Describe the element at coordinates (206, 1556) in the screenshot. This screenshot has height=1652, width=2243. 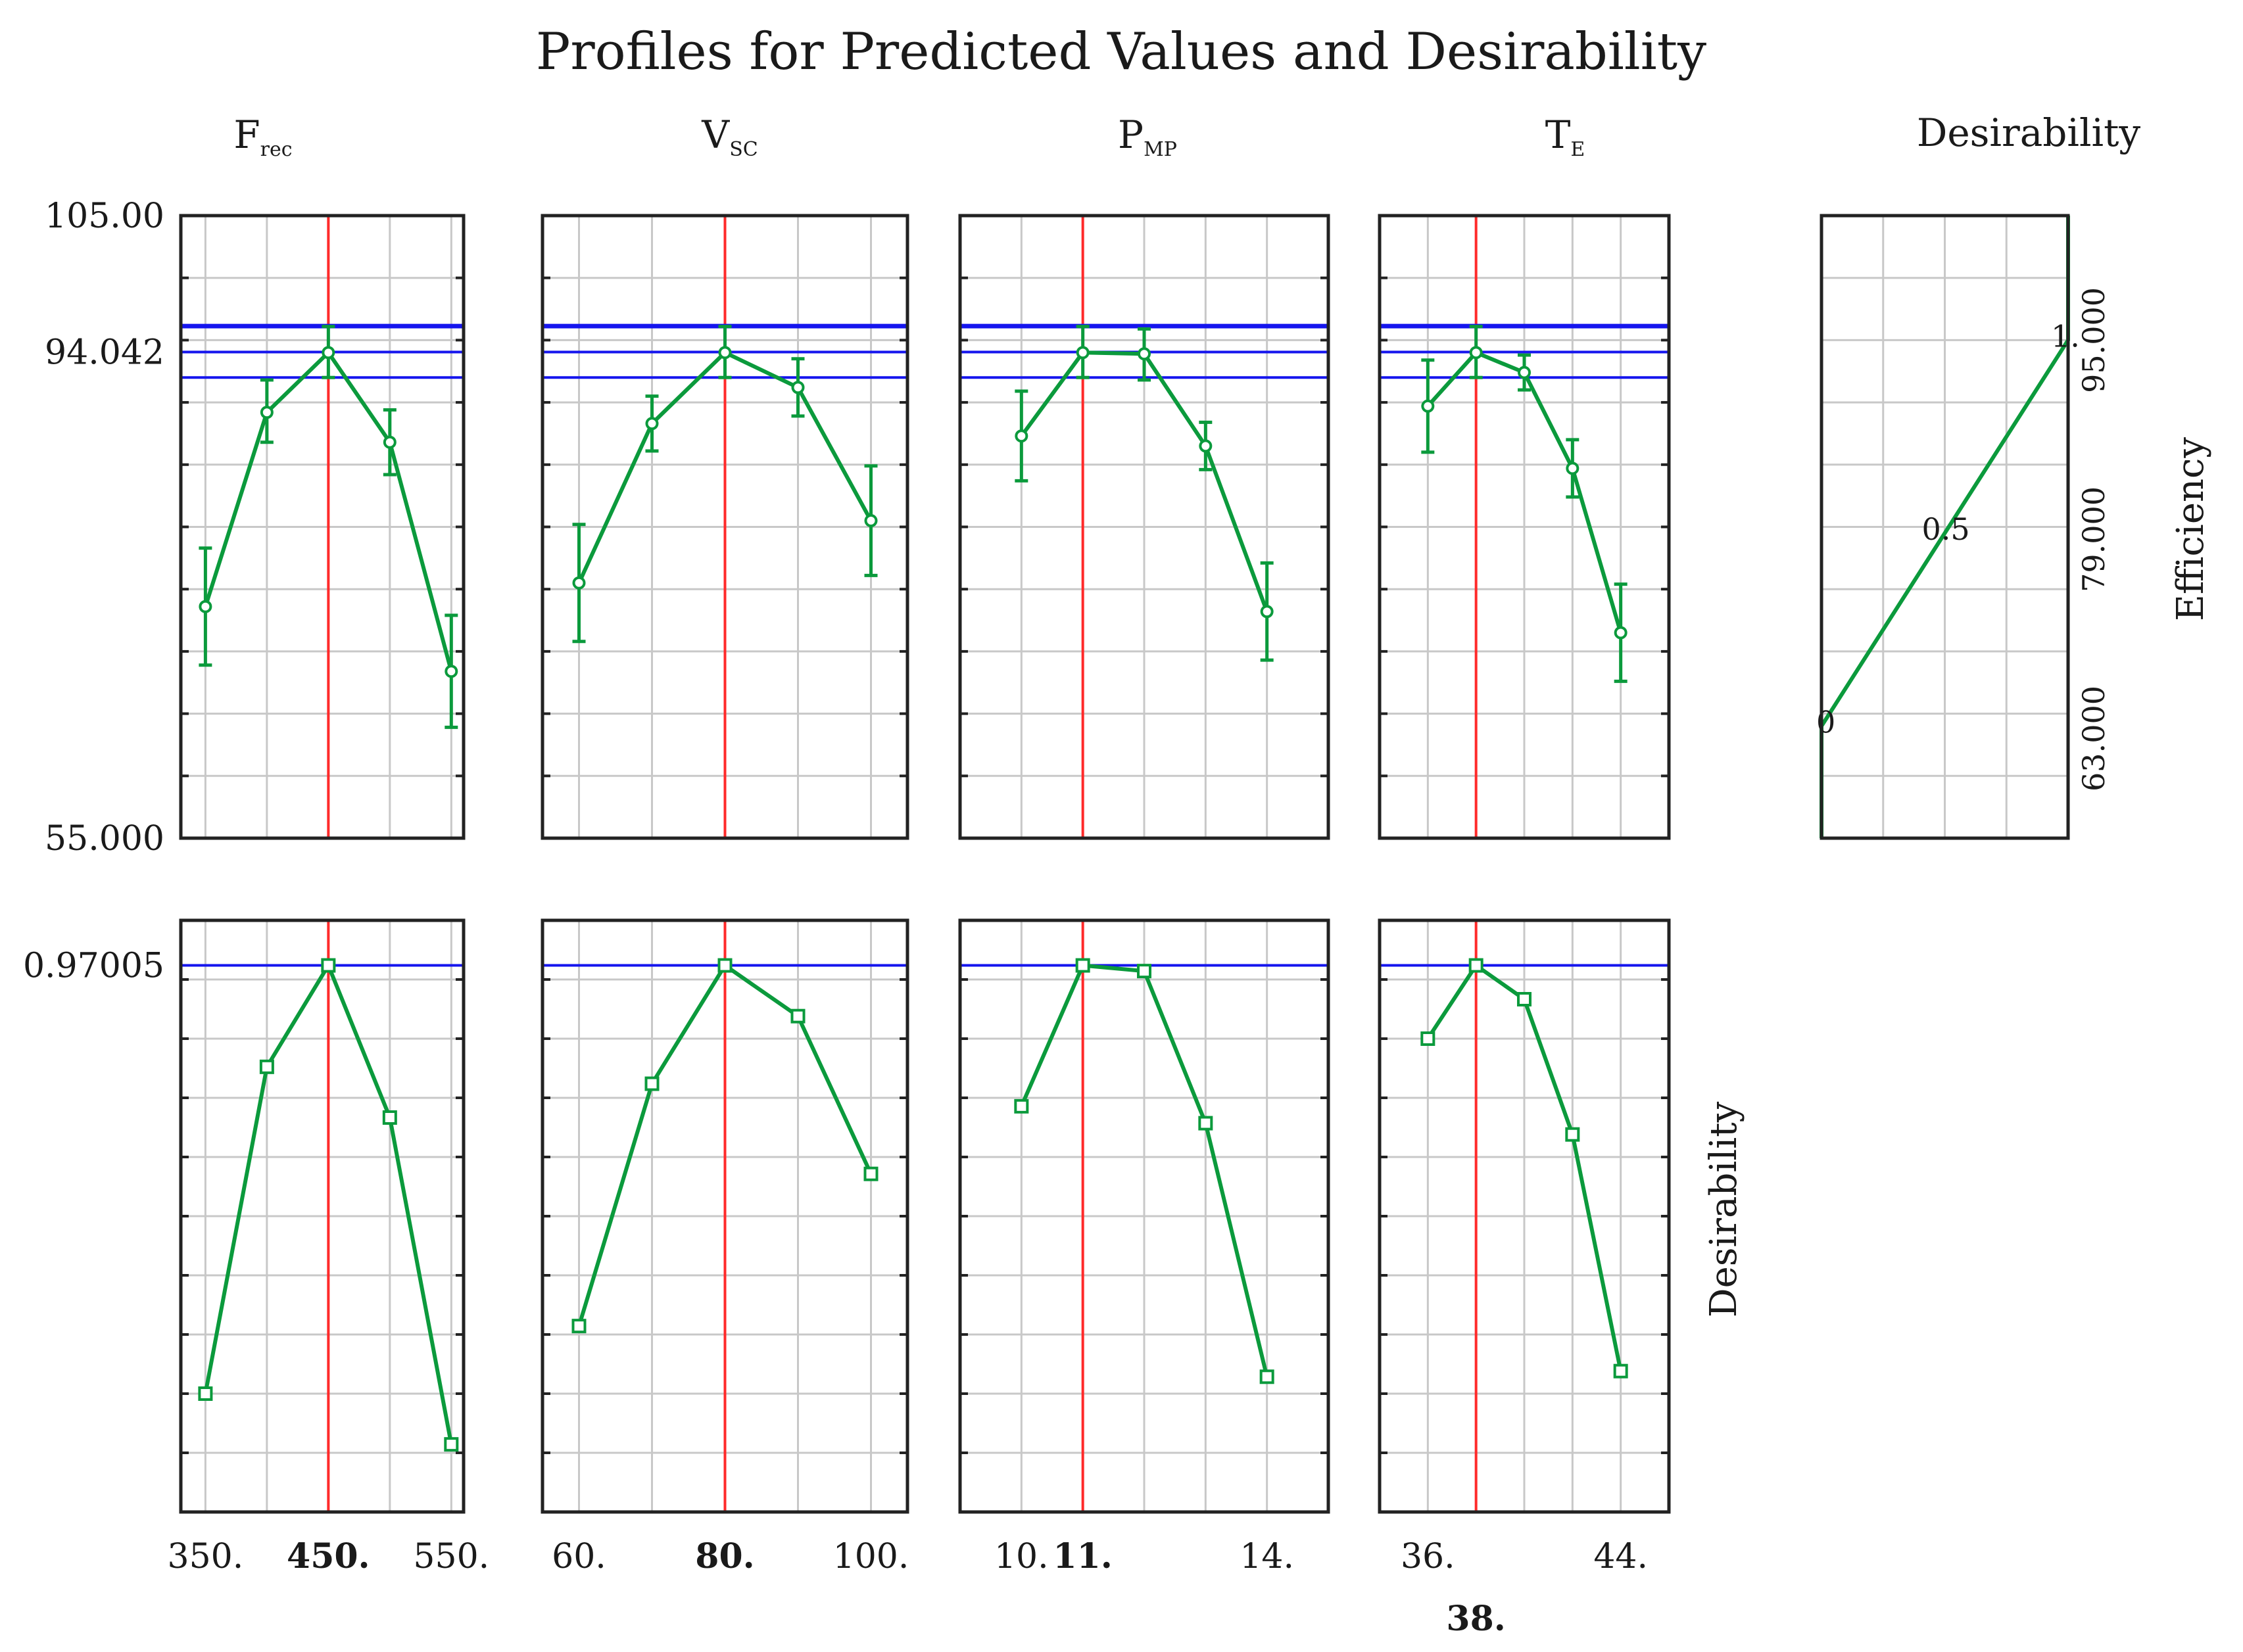
I see `x-tick-label: 350.` at that location.